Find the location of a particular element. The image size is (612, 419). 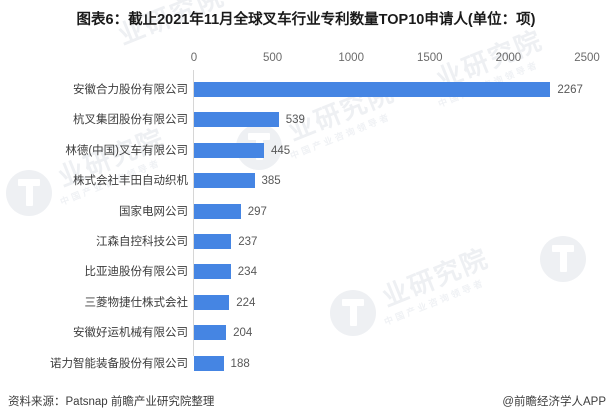

bar-value-label: 224 is located at coordinates (246, 302).